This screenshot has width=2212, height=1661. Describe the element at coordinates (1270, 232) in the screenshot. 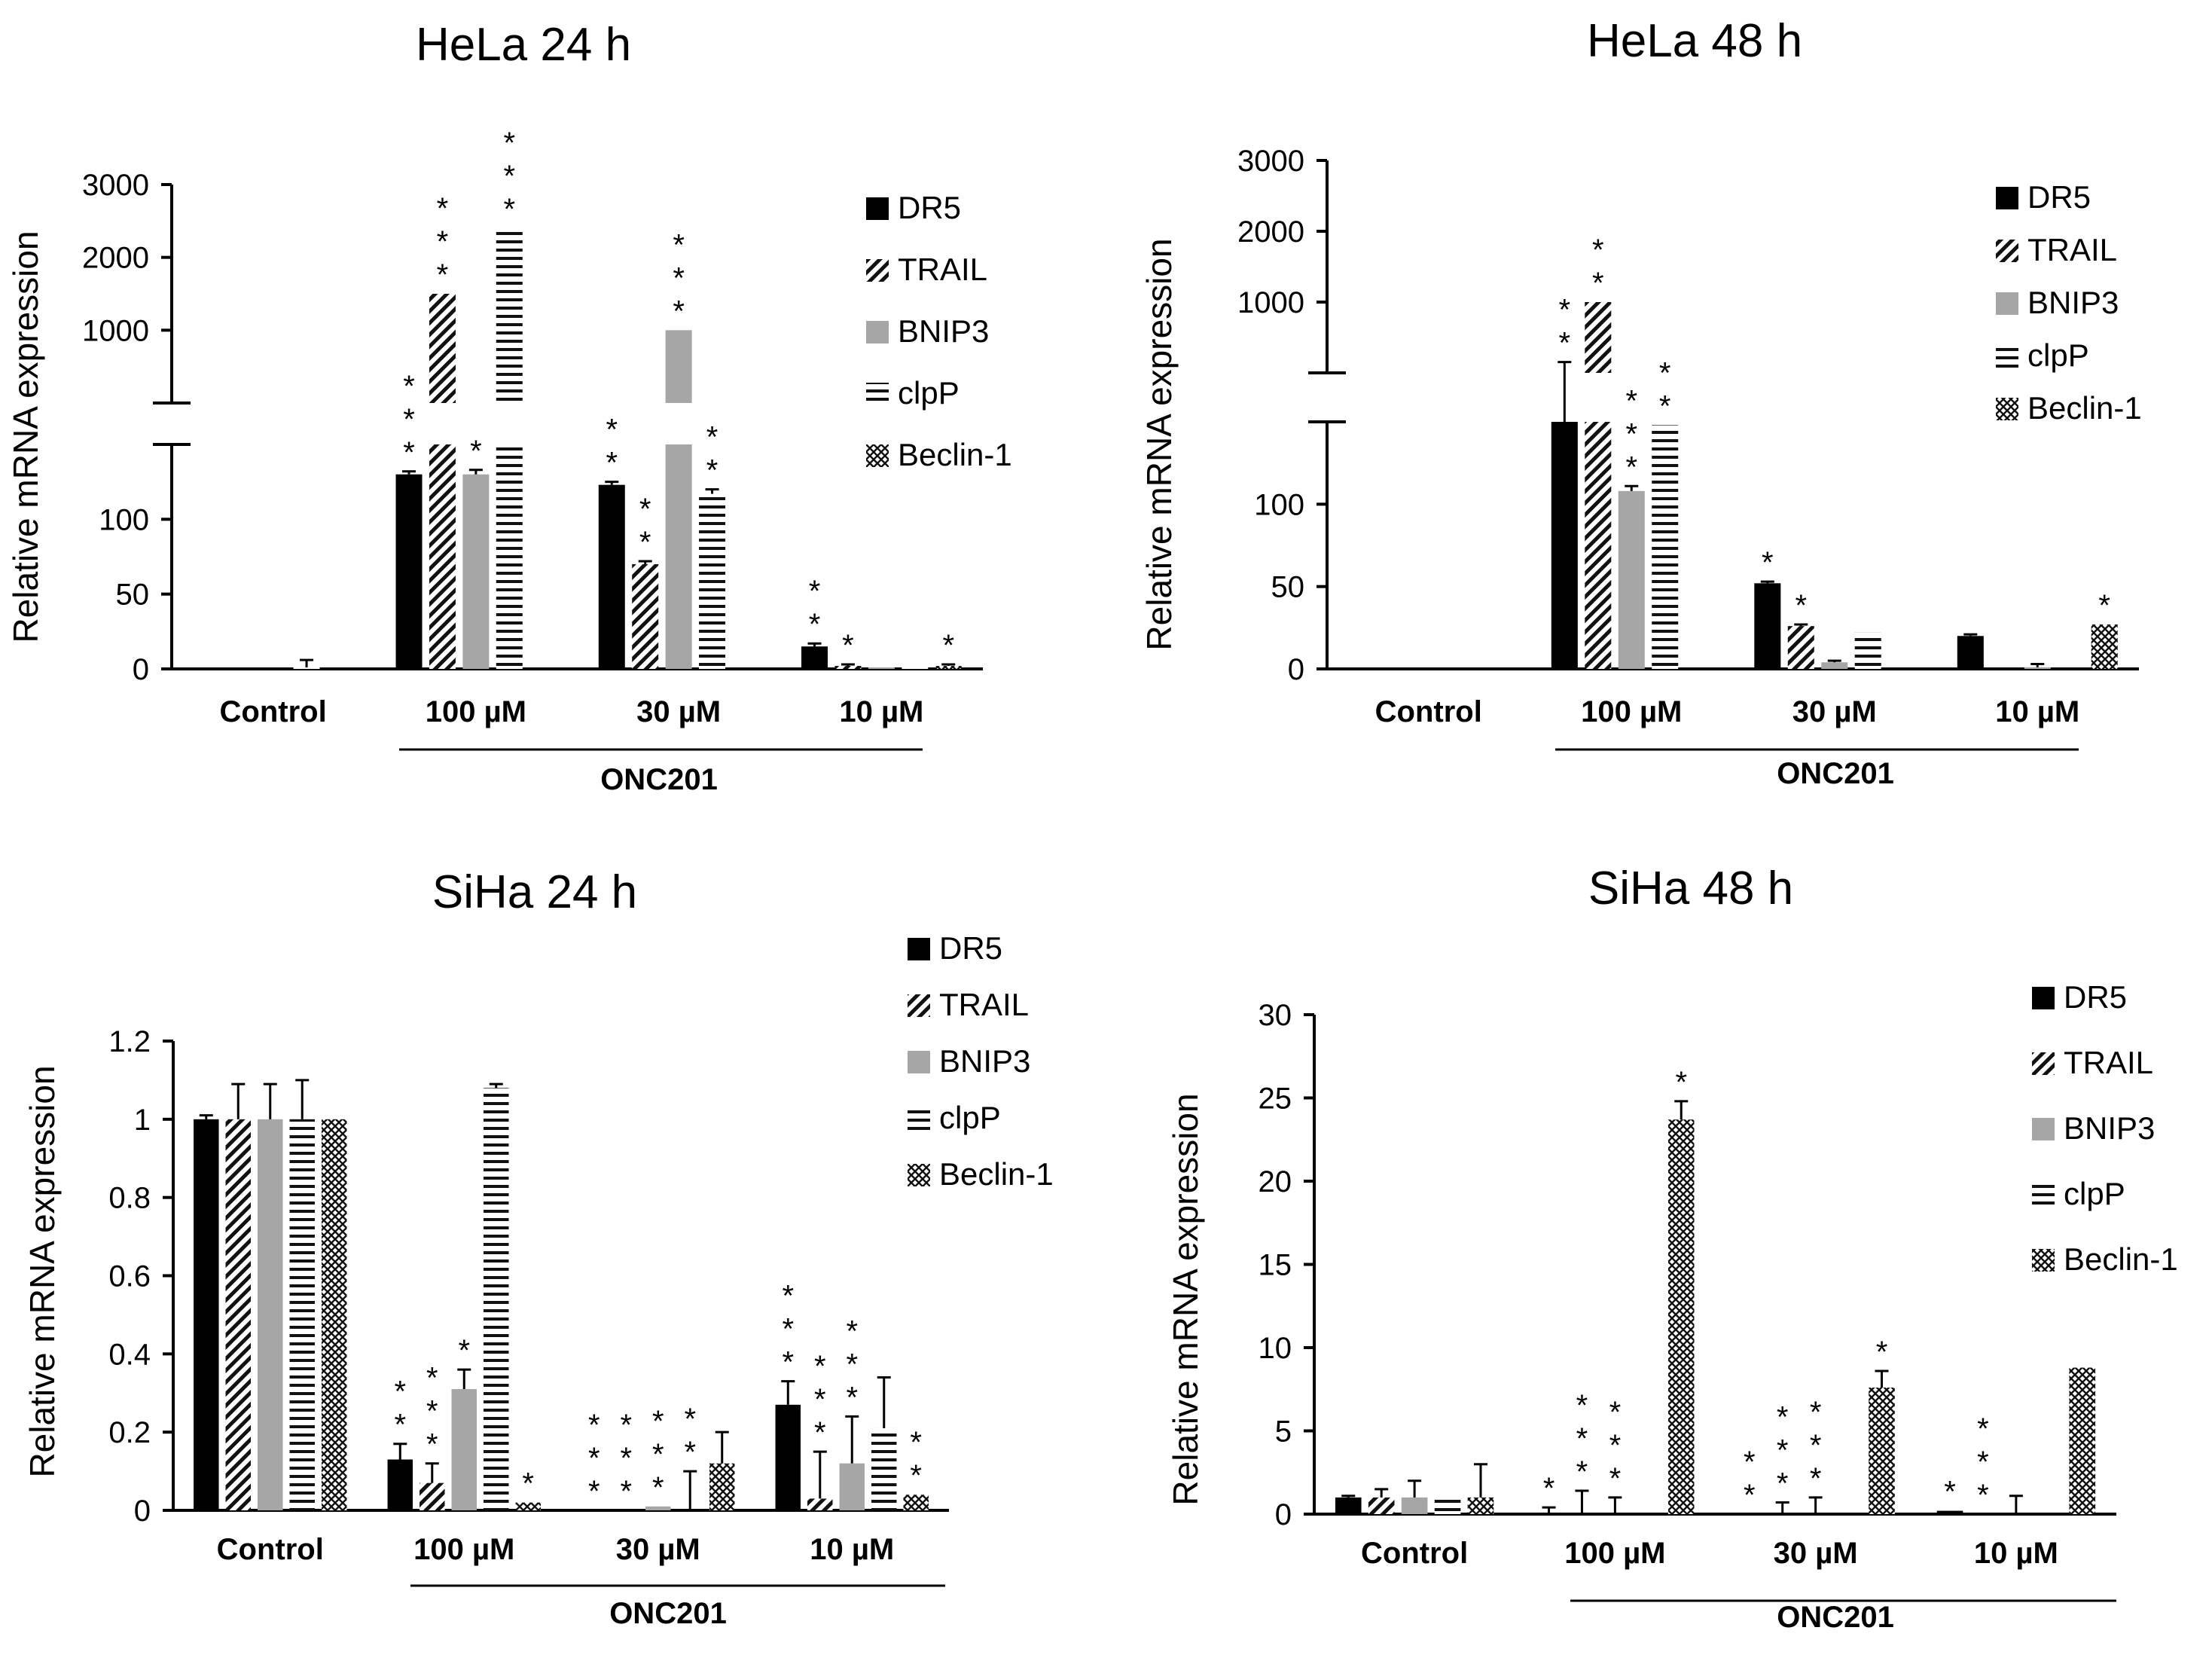

I see `y-tick-label: 2000` at that location.